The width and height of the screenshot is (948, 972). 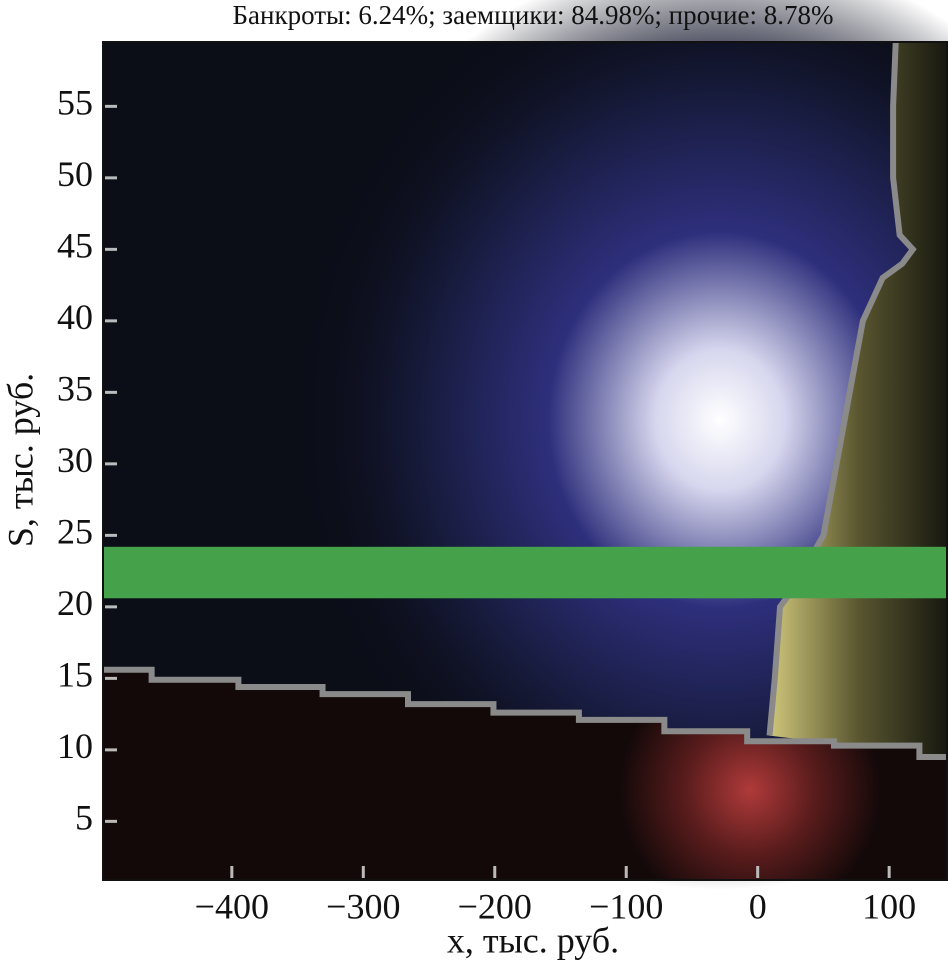 What do you see at coordinates (20, 460) in the screenshot?
I see `y-axis-label: S, тыс. руб.` at bounding box center [20, 460].